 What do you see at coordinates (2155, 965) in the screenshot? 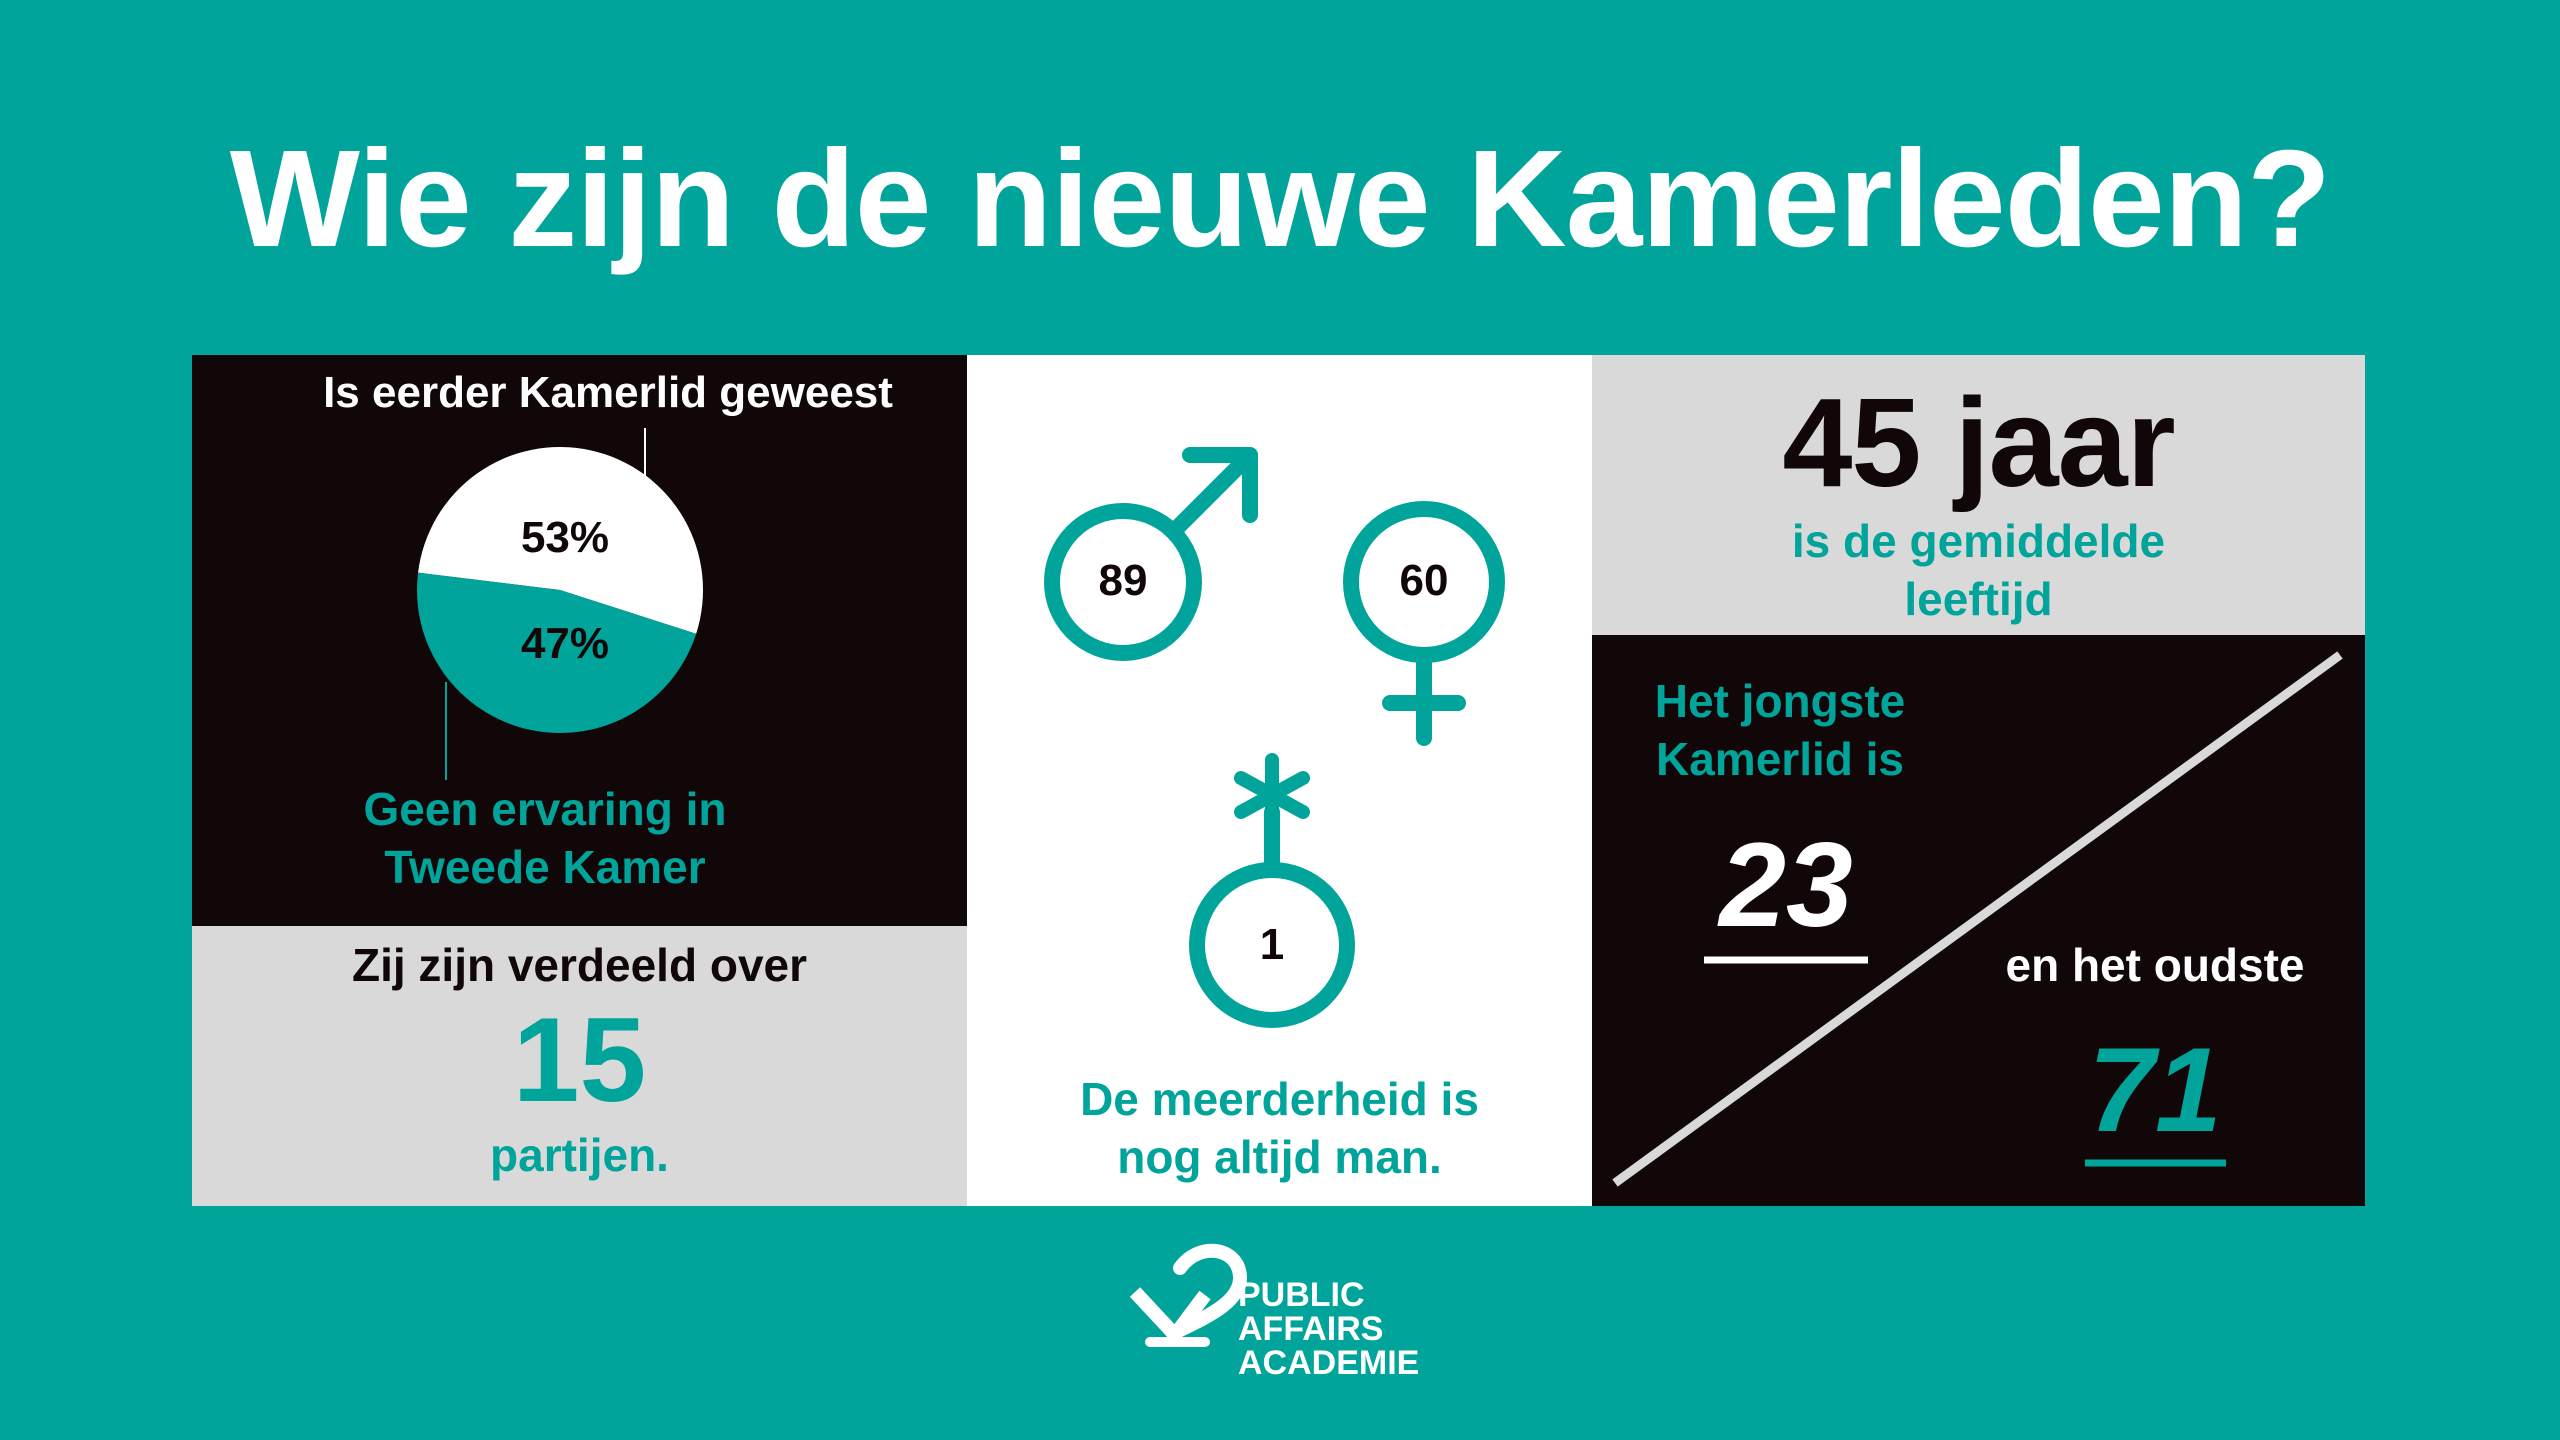
I see `oldest-label: en het oudste` at bounding box center [2155, 965].